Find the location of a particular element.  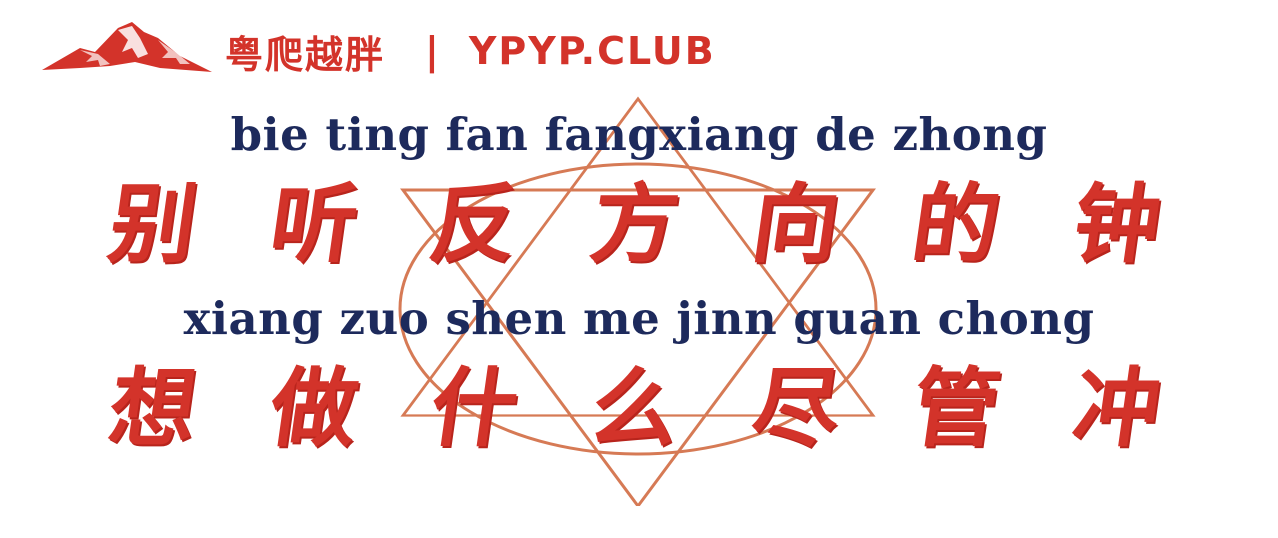

hanzi-char: 冲 is located at coordinates (1117, 408).